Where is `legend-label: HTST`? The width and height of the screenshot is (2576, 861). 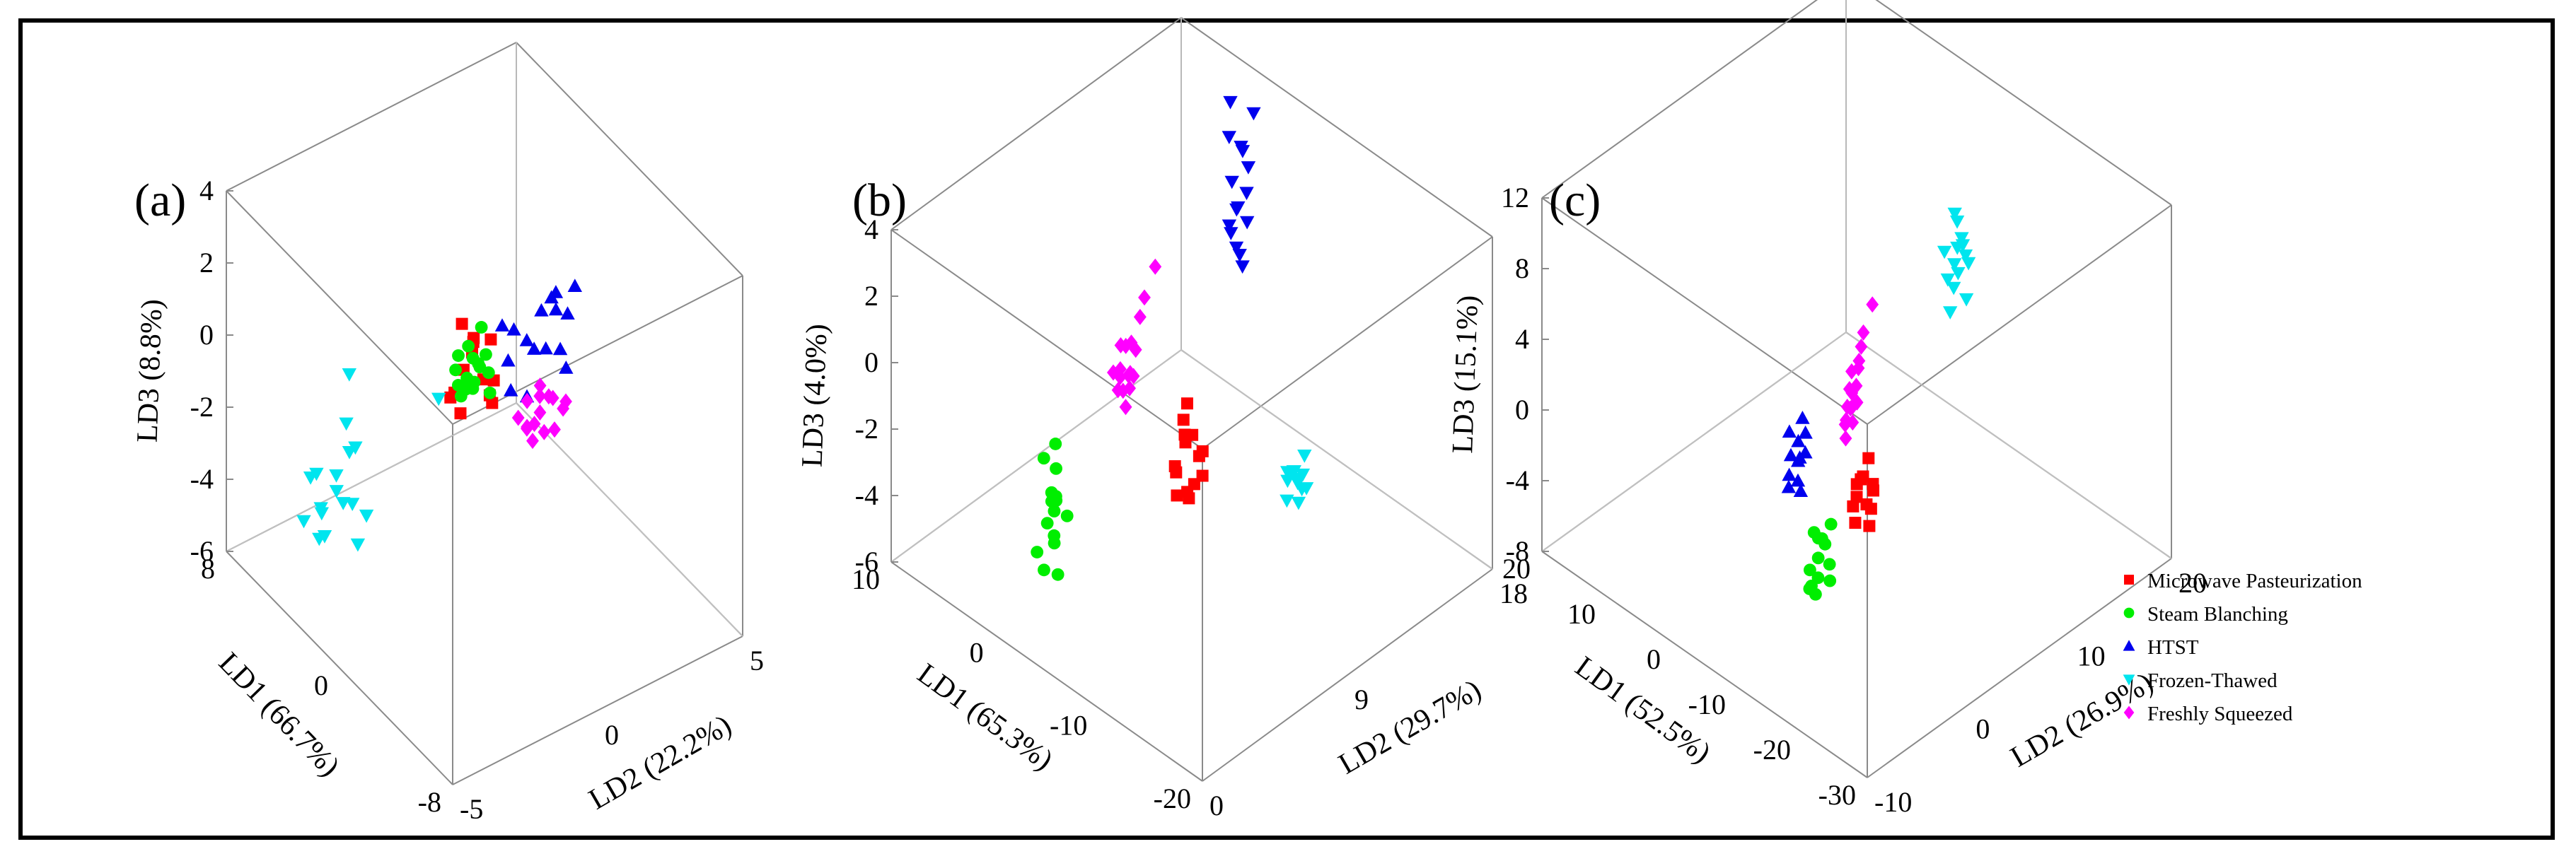
legend-label: HTST is located at coordinates (2173, 647).